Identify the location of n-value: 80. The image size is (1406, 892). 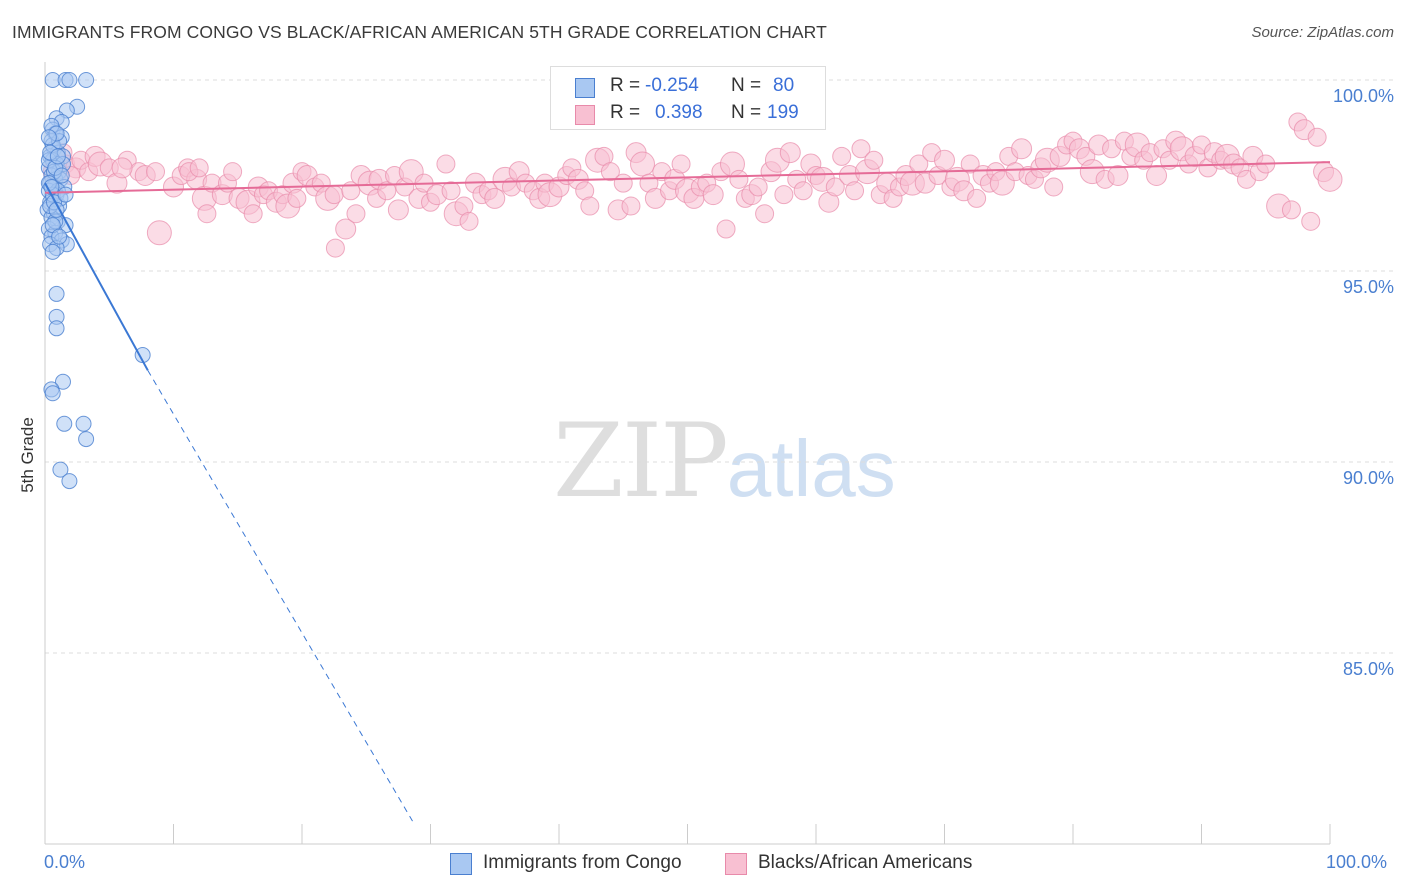
(784, 85).